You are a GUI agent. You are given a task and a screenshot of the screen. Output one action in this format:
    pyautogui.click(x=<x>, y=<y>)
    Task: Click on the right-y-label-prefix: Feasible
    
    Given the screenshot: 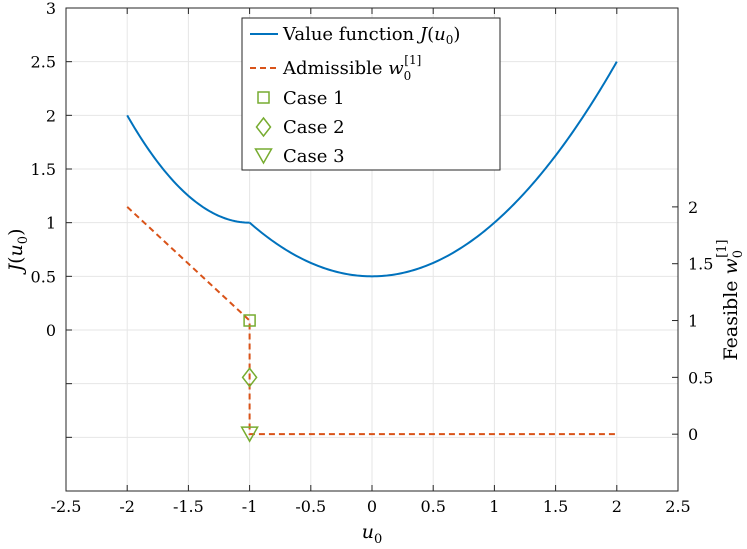 What is the action you would take?
    pyautogui.click(x=731, y=317)
    